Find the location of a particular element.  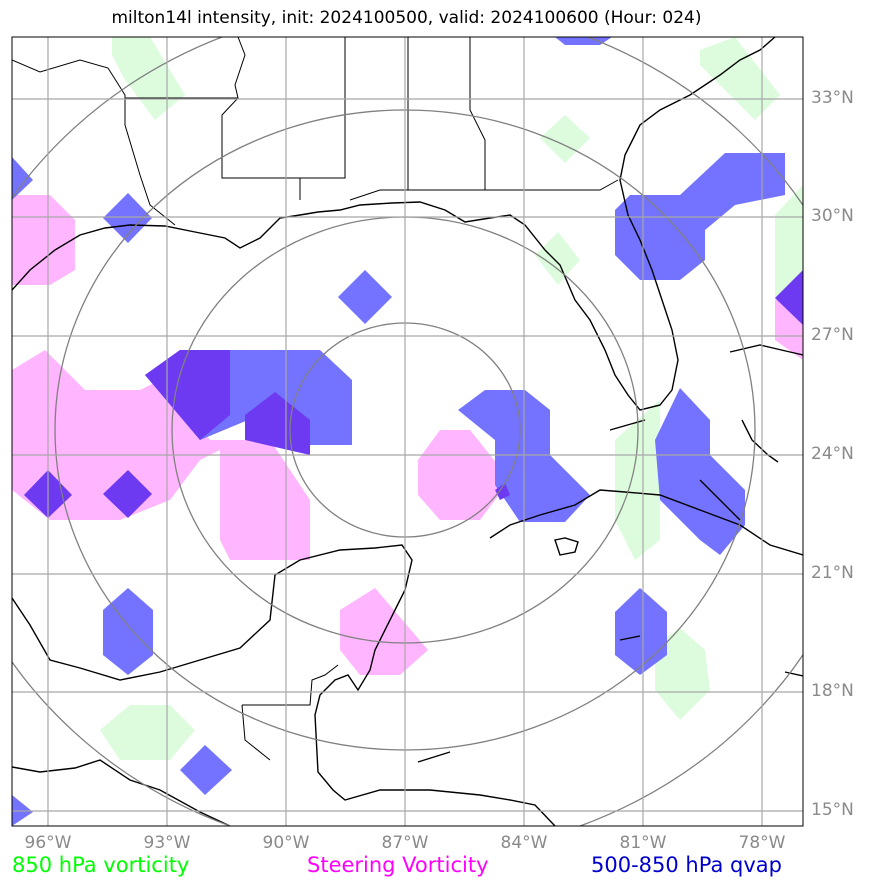

lon-tick-93w: 93°W is located at coordinates (167, 843).